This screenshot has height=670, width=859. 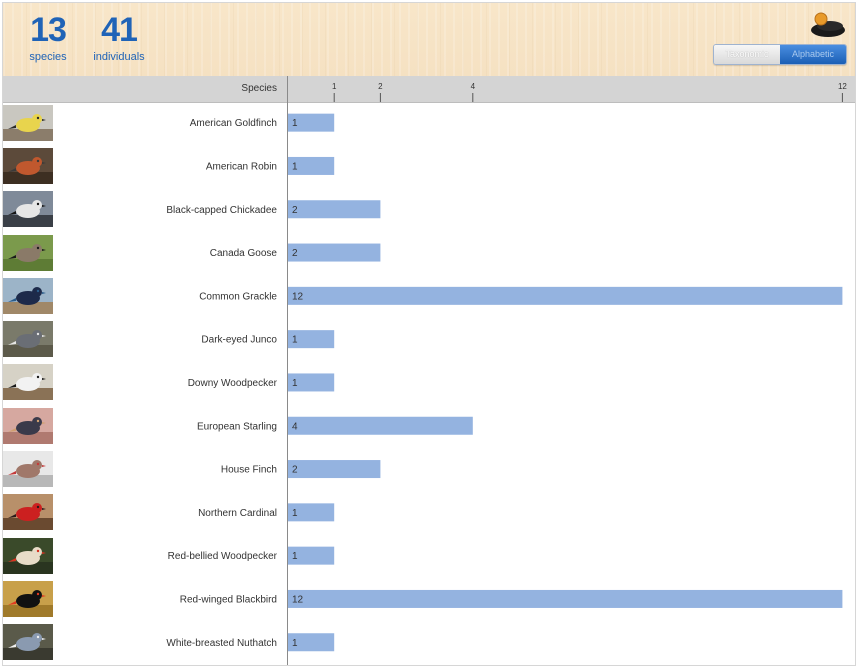 What do you see at coordinates (28, 555) in the screenshot?
I see `red-bellied-woodpecker-photo` at bounding box center [28, 555].